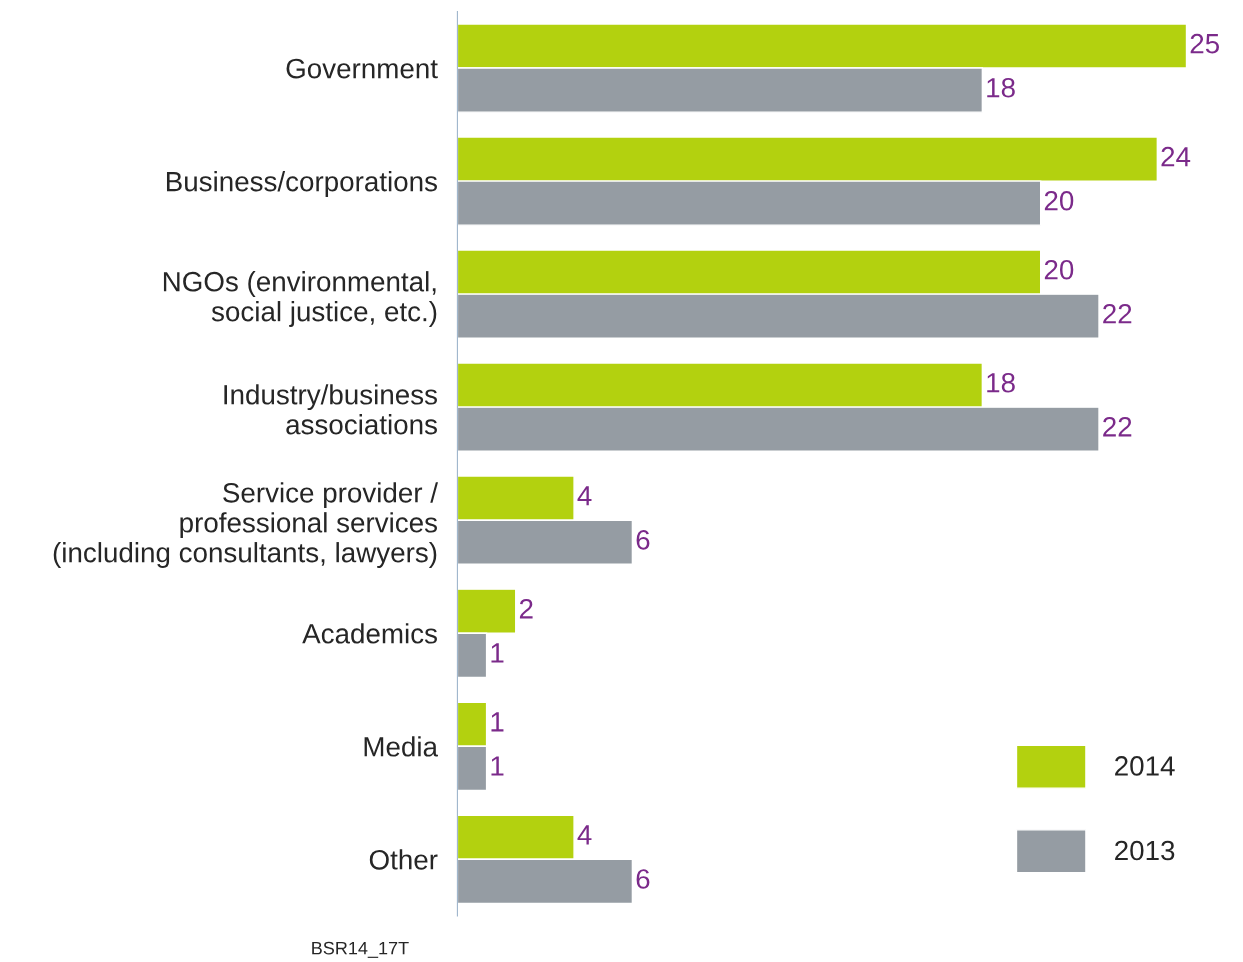  What do you see at coordinates (1145, 766) in the screenshot?
I see `legend-label: 2014` at bounding box center [1145, 766].